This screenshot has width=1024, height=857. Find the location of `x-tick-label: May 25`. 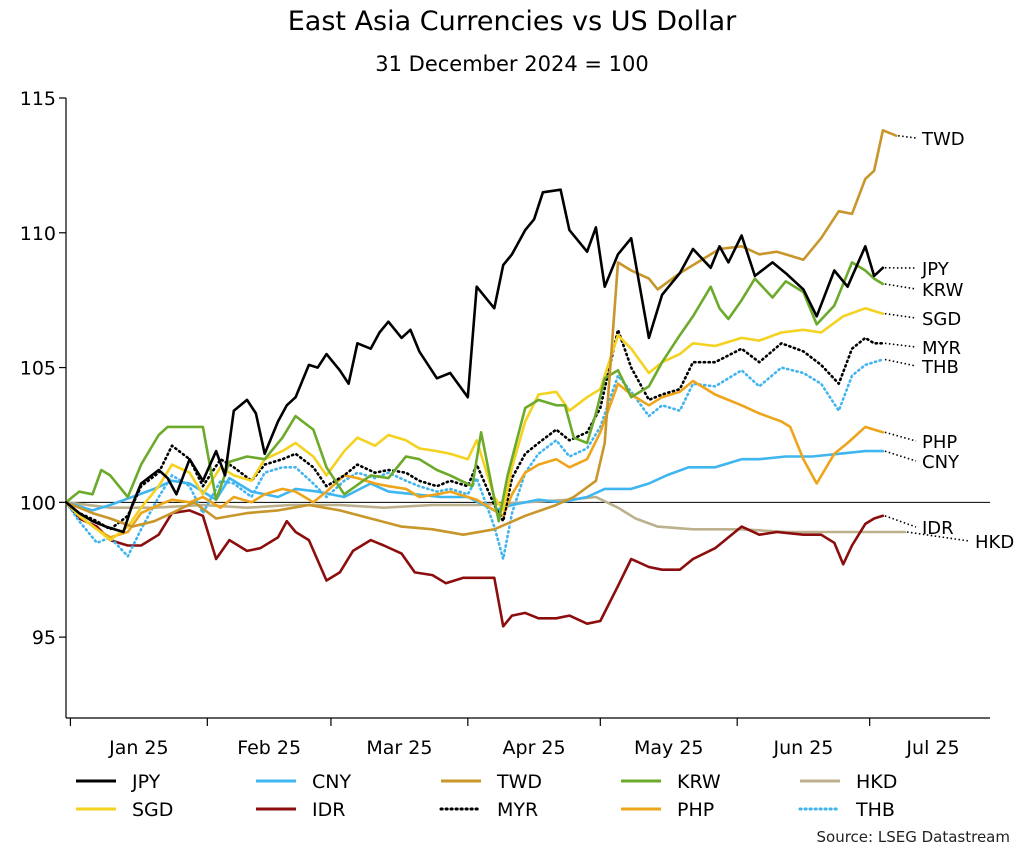

x-tick-label: May 25 is located at coordinates (669, 748).